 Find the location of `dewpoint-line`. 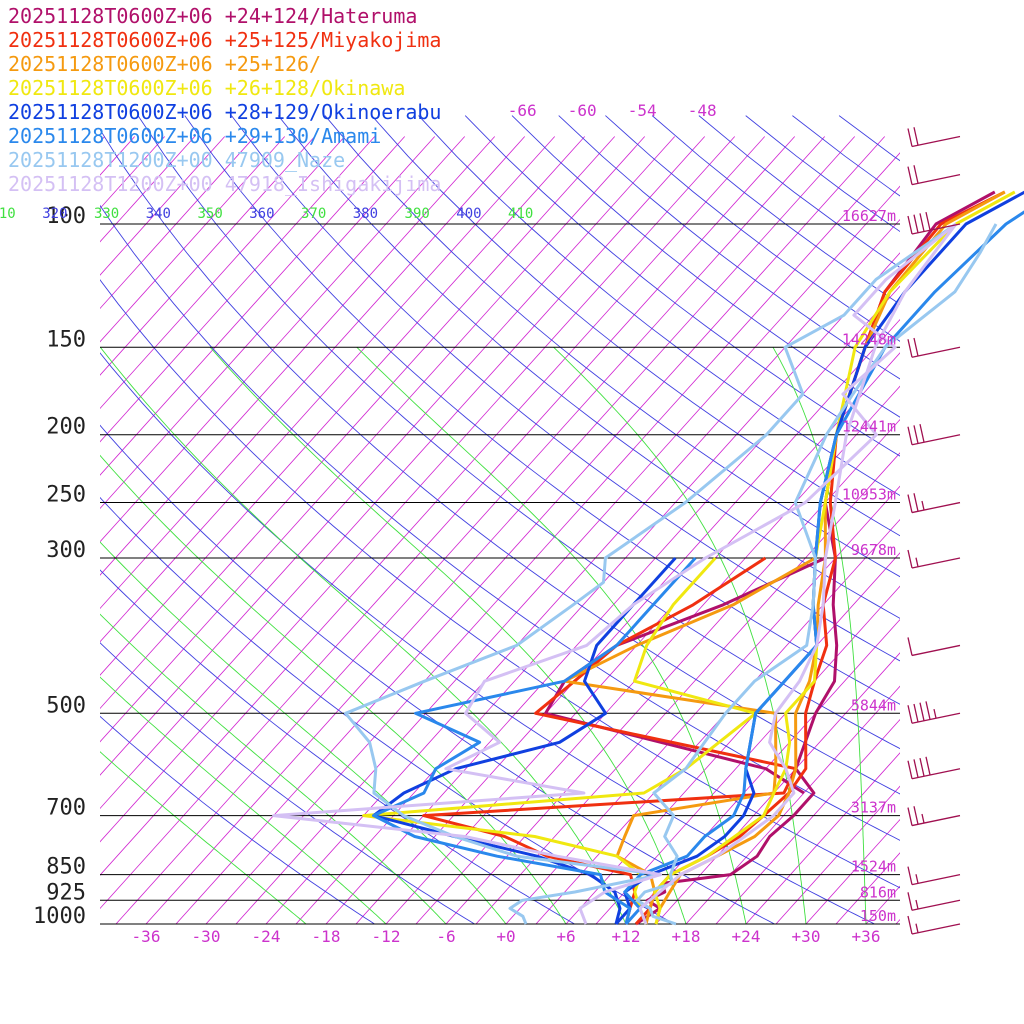

dewpoint-line is located at coordinates (534, 740).